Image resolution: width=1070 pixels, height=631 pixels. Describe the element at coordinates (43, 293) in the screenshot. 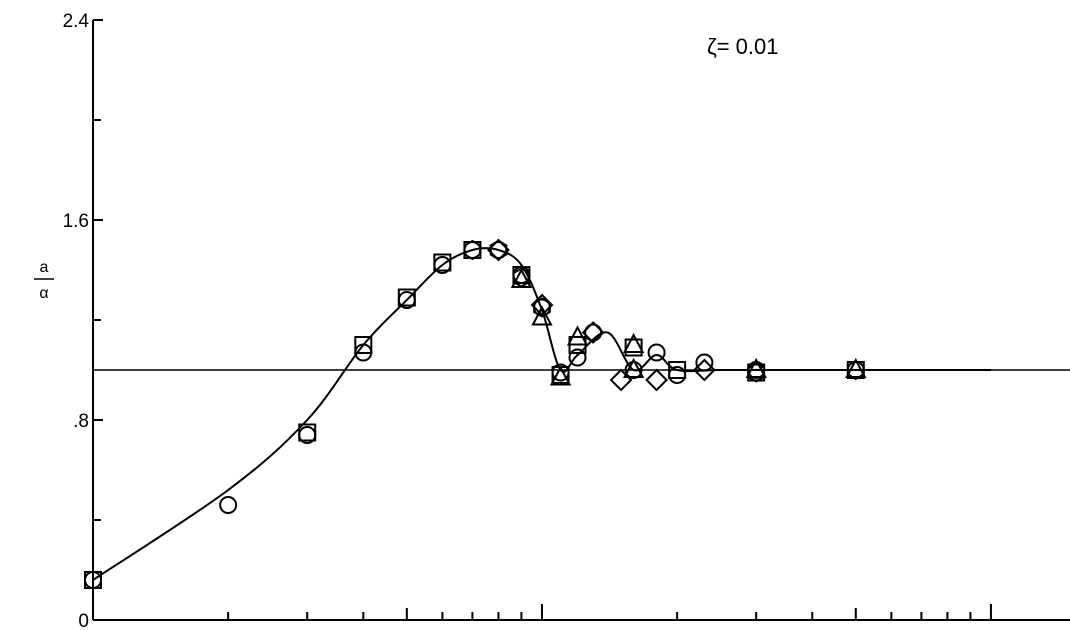

I see `y-axis-label-denominator: α` at that location.